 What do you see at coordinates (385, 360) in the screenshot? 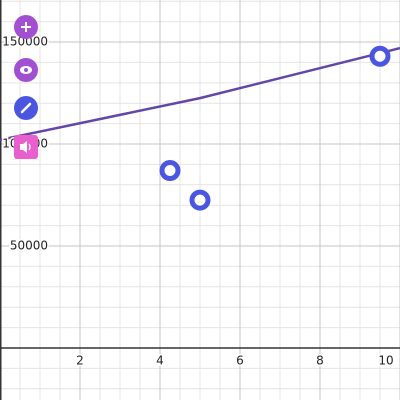
I see `x-tick-label: 10` at bounding box center [385, 360].